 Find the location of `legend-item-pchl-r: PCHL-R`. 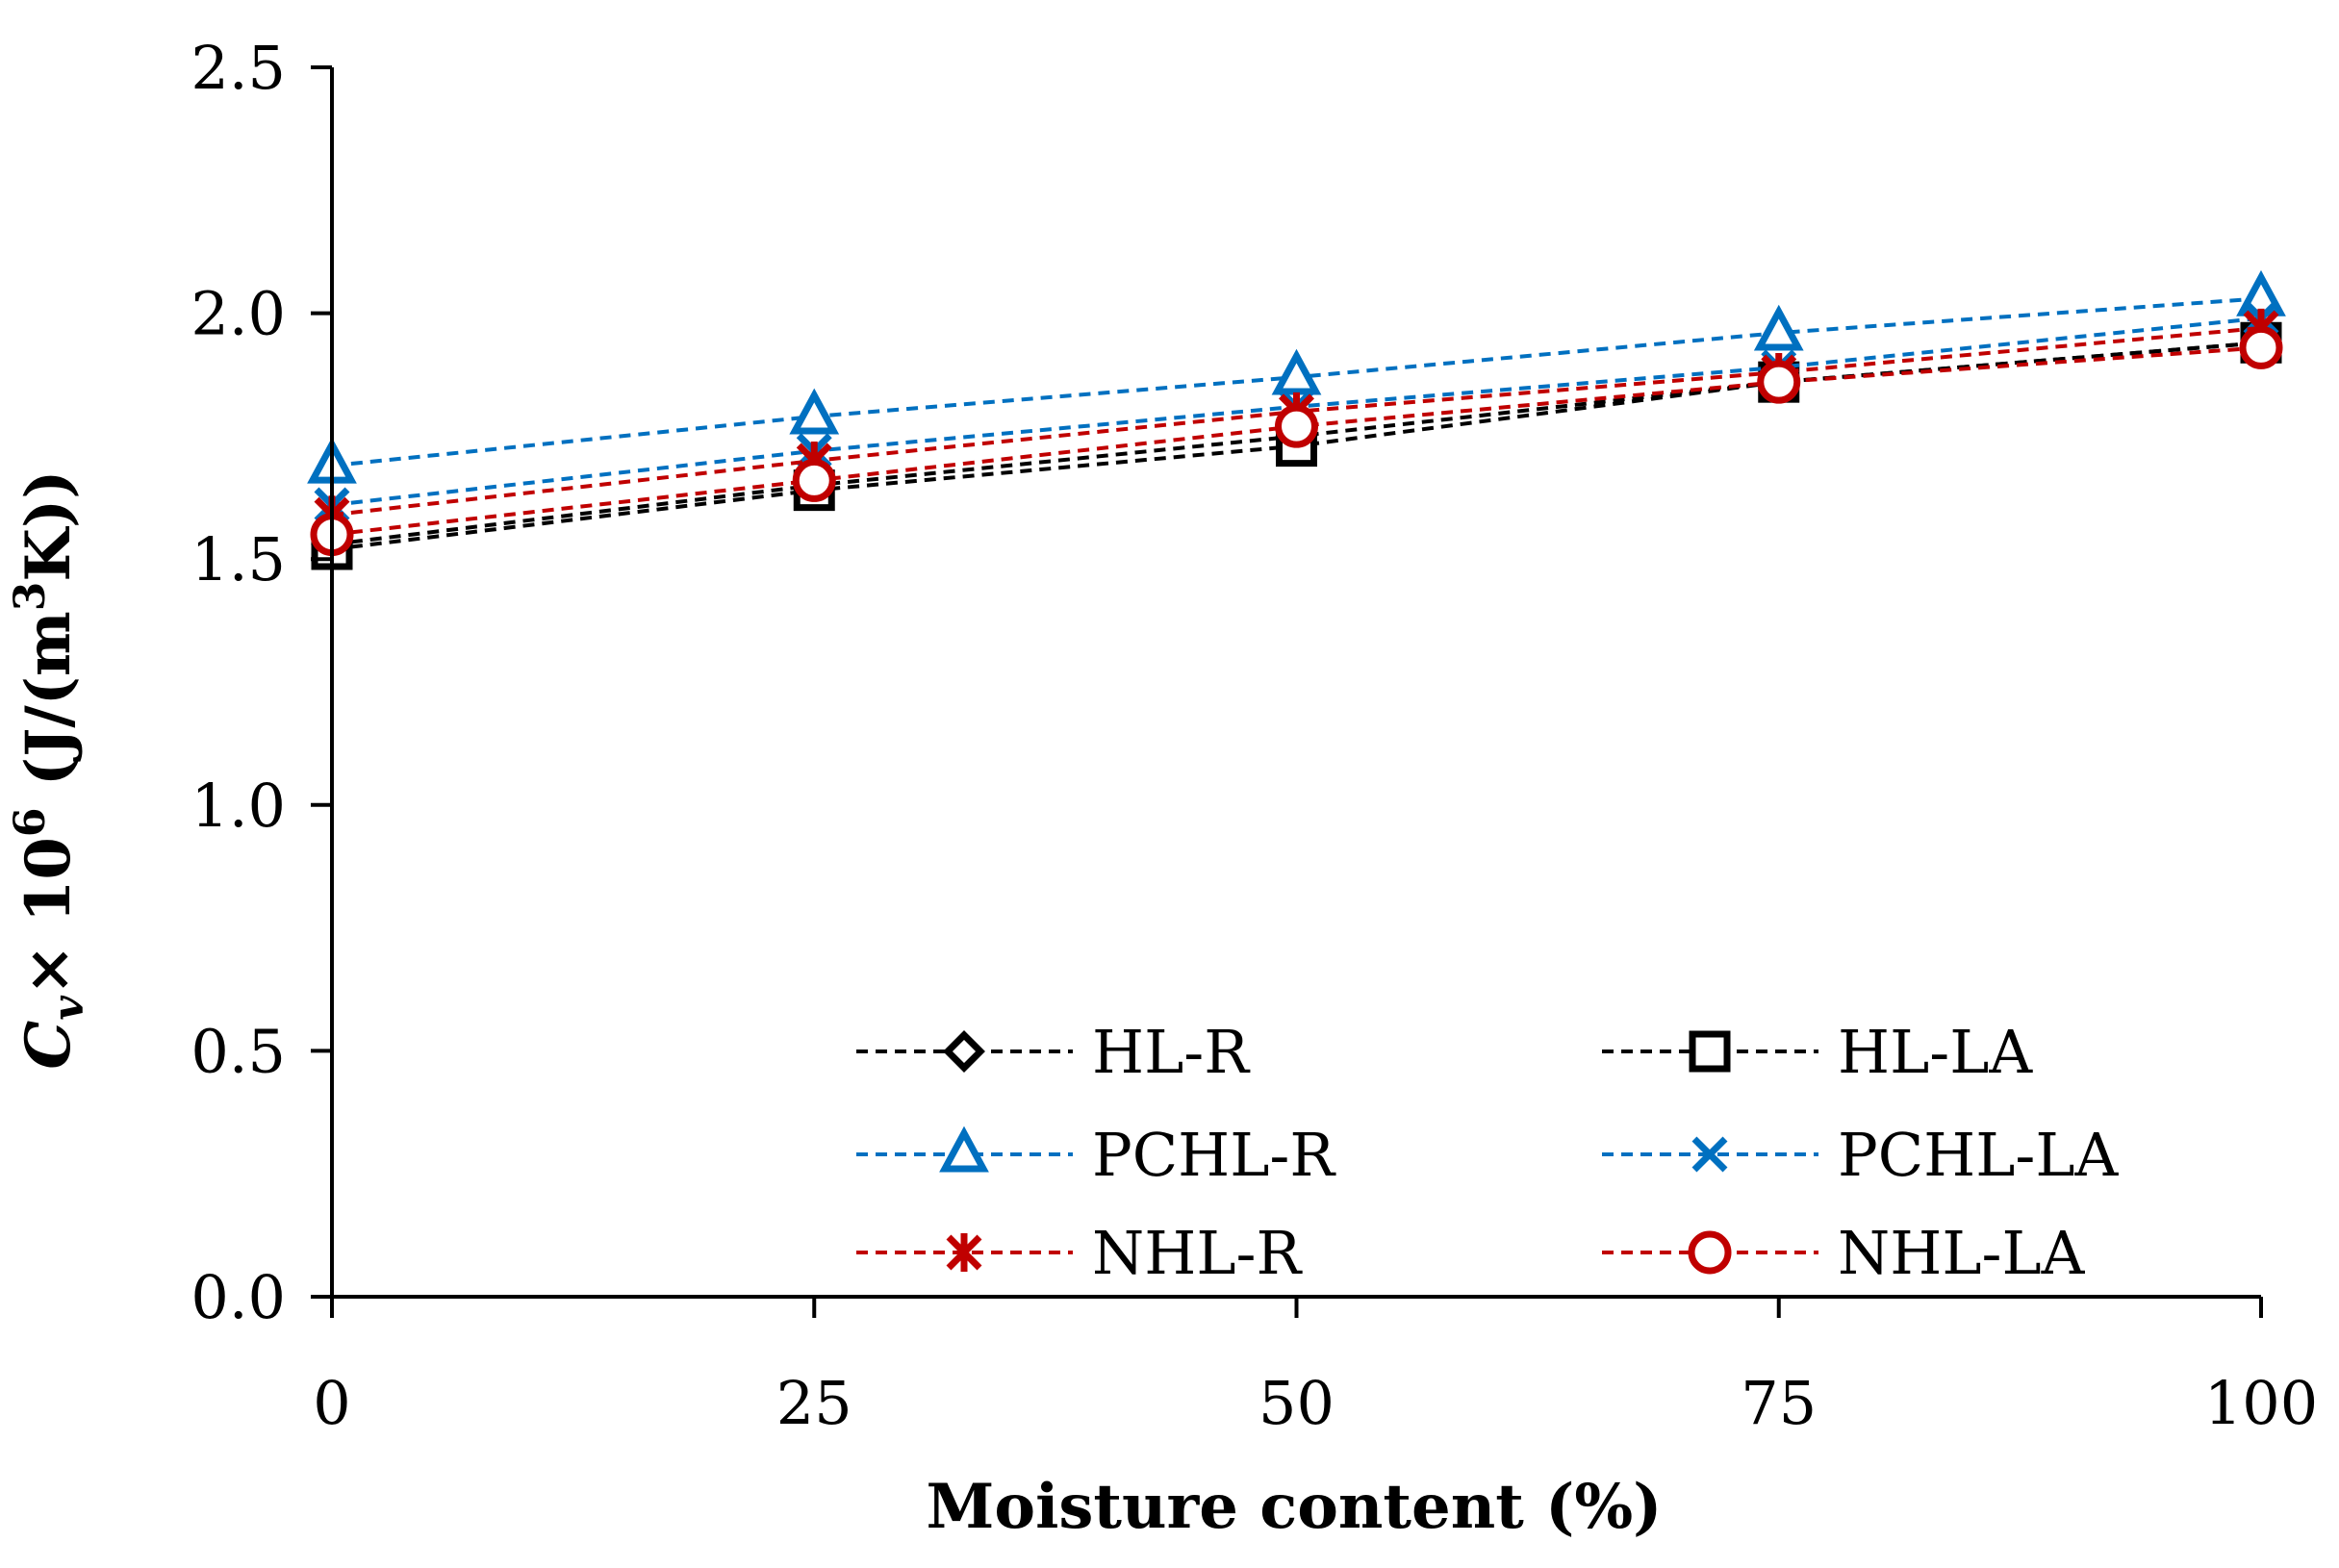

legend-item-pchl-r: PCHL-R is located at coordinates (1096, 1155).